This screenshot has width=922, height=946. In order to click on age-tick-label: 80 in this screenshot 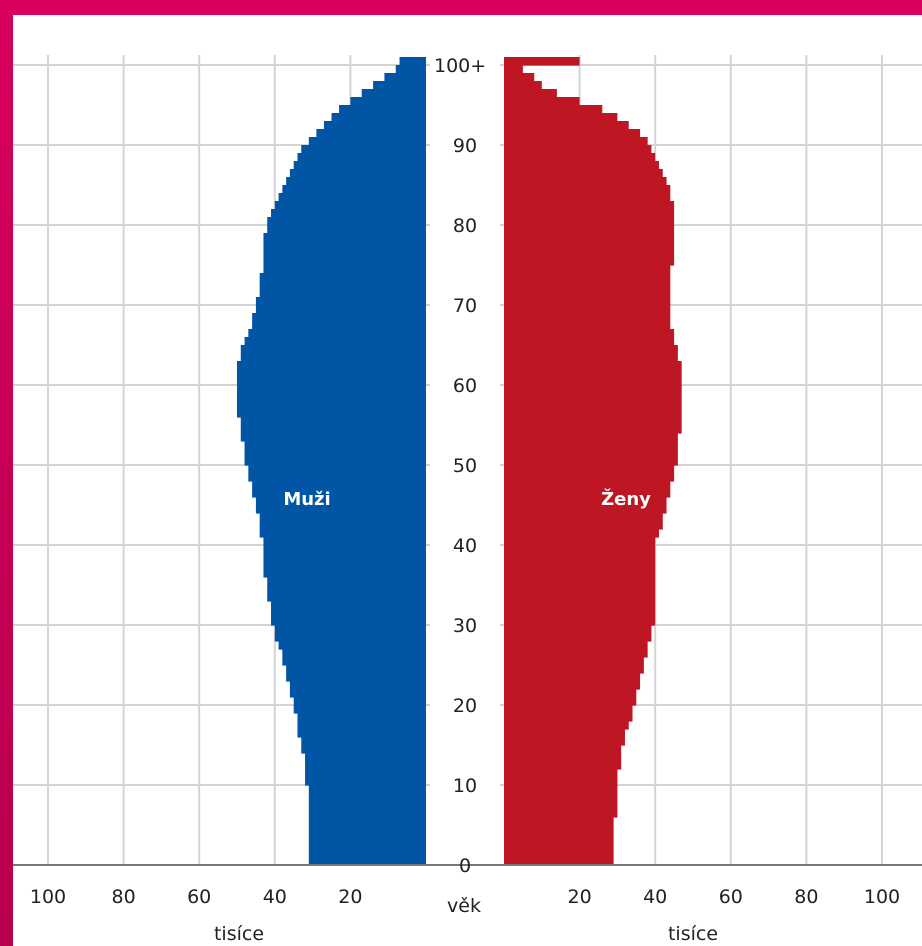, I will do `click(465, 226)`.